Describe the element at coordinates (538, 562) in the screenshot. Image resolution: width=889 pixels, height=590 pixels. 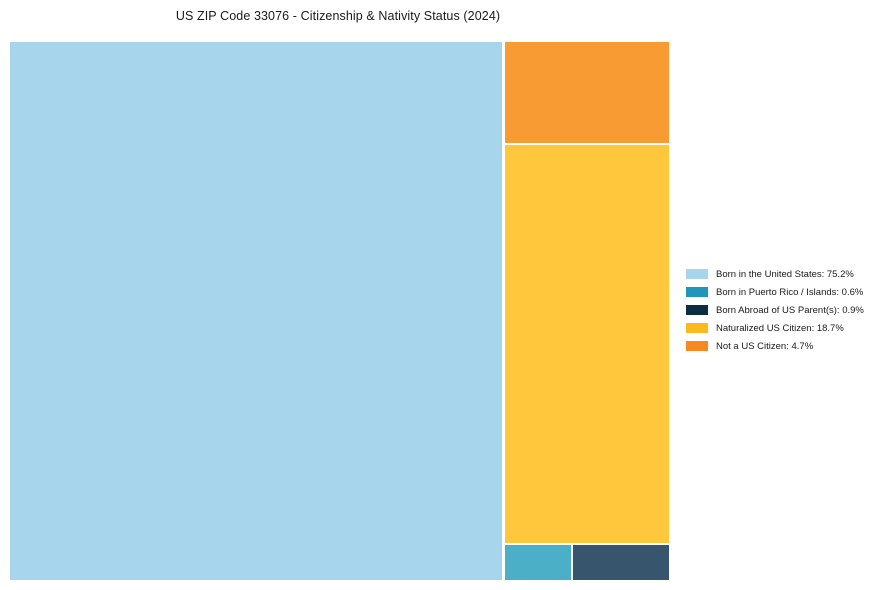
I see `treemap-tile-born-in-puerto-rico-islands` at that location.